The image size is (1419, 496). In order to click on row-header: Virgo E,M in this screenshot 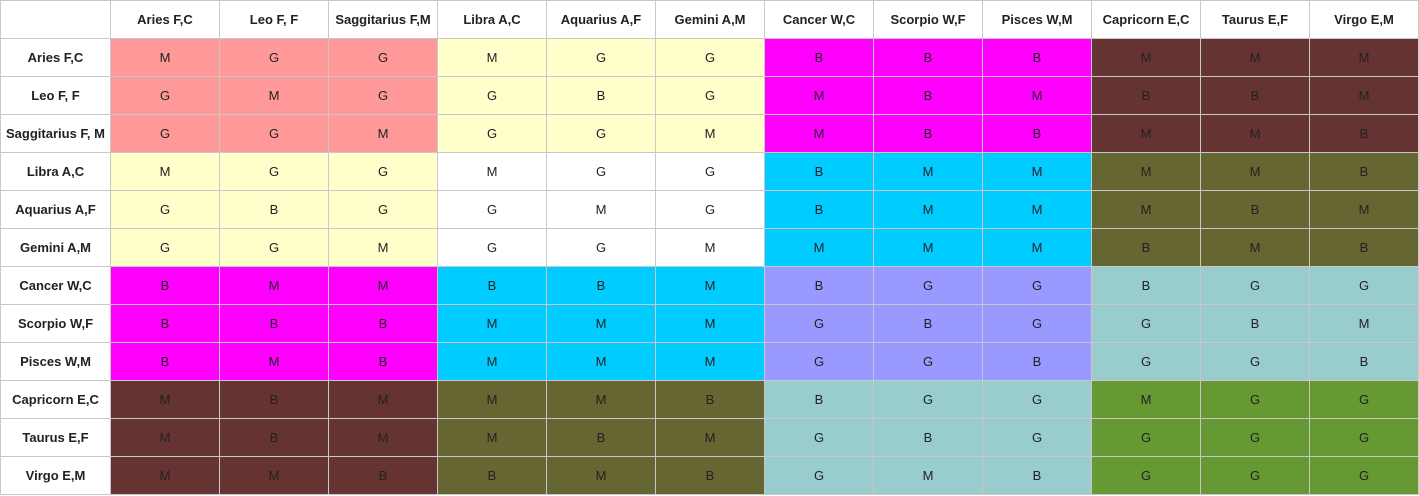, I will do `click(55, 475)`.